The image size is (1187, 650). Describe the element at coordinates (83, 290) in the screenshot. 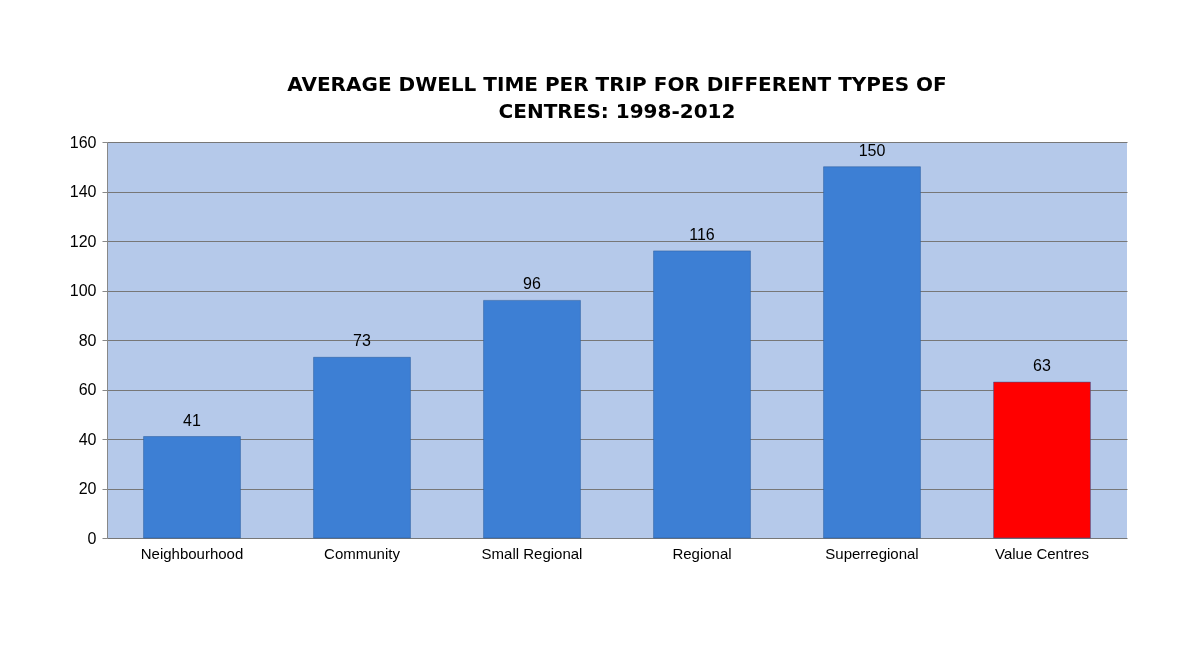

I see `y-tick-label: 100` at that location.